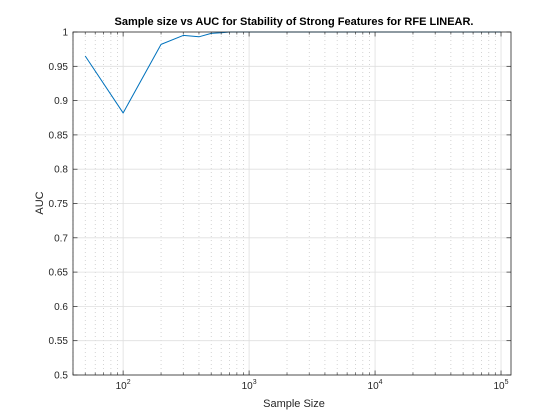 This screenshot has width=560, height=420. What do you see at coordinates (255, 382) in the screenshot?
I see `x-tick-label-exponent: 3` at bounding box center [255, 382].